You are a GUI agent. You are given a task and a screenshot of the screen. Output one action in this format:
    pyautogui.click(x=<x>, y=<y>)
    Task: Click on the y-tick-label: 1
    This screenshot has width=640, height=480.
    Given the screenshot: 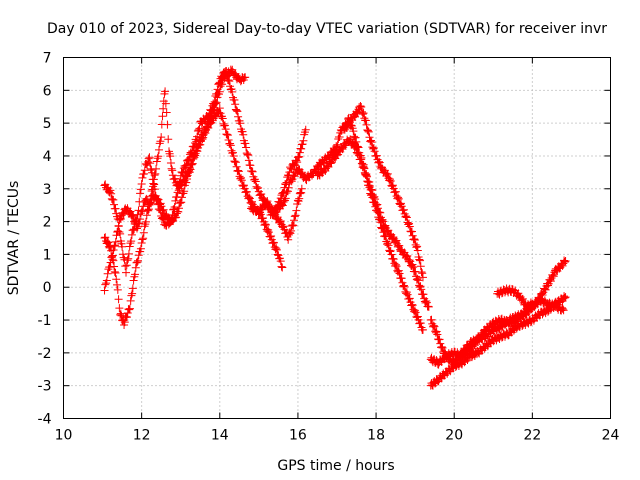 What is the action you would take?
    pyautogui.click(x=47, y=255)
    